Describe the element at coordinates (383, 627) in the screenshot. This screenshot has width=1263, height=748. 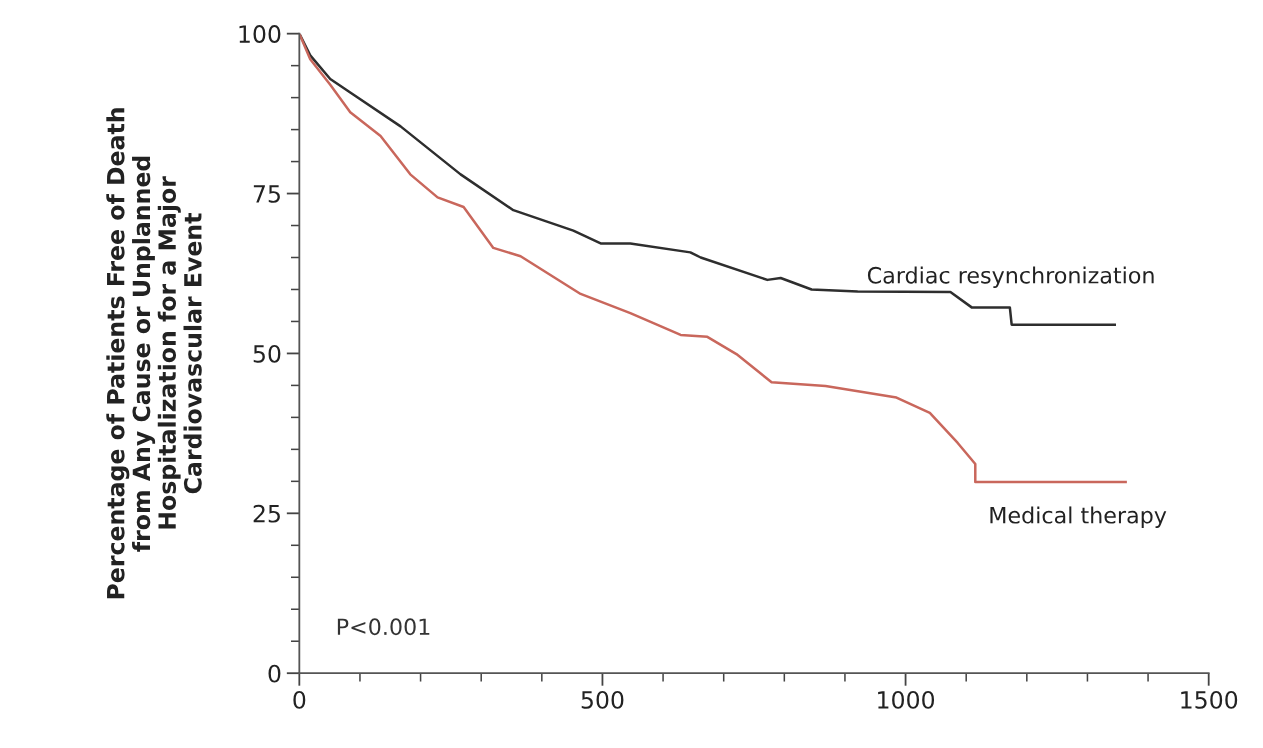
I see `annotation: P<0.001` at that location.